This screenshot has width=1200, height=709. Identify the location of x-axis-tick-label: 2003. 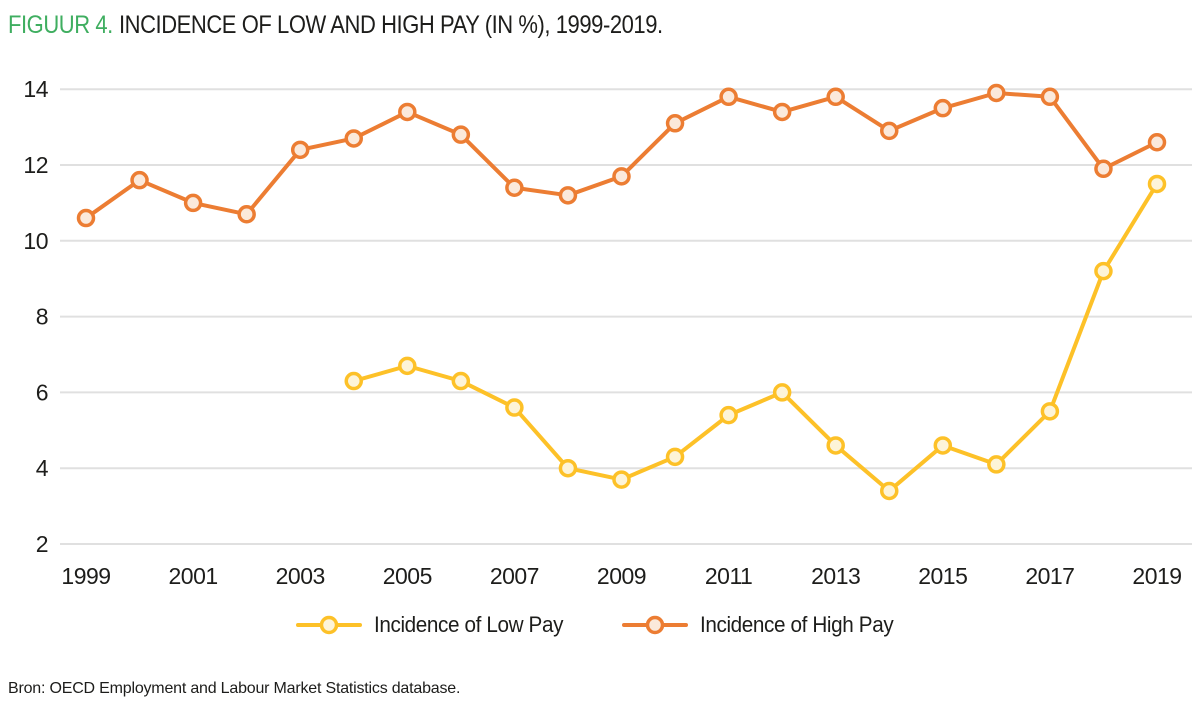
(300, 576).